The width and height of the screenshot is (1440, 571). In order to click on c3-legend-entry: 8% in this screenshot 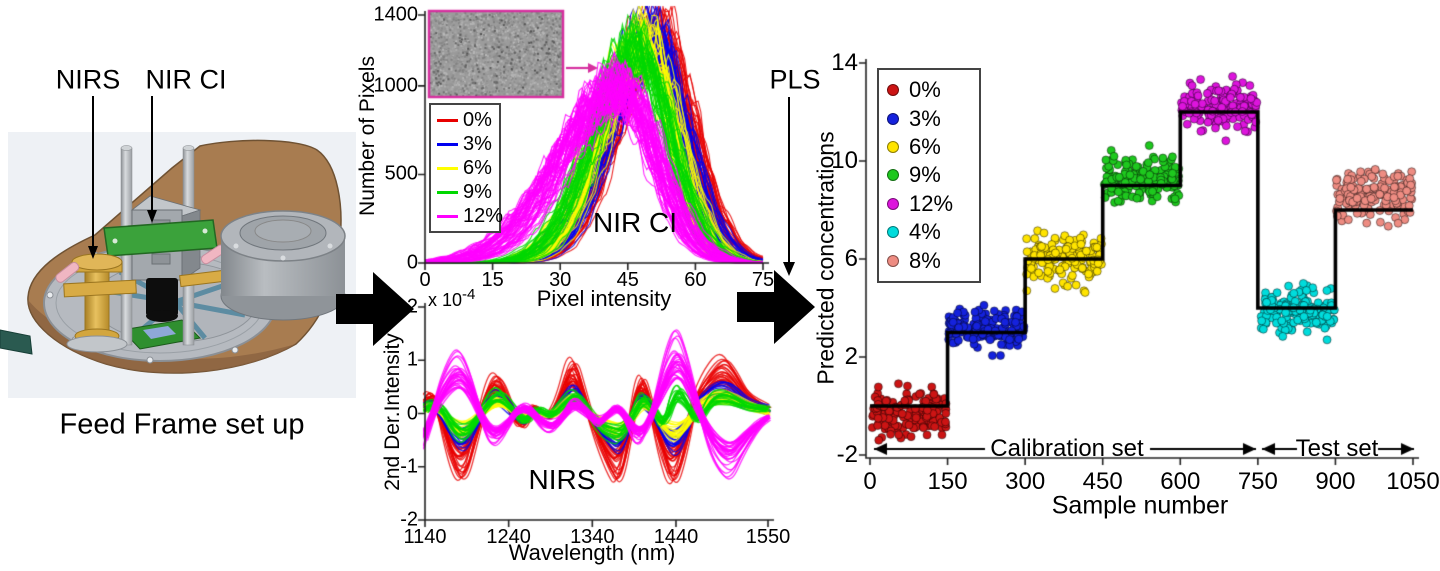, I will do `click(929, 261)`.